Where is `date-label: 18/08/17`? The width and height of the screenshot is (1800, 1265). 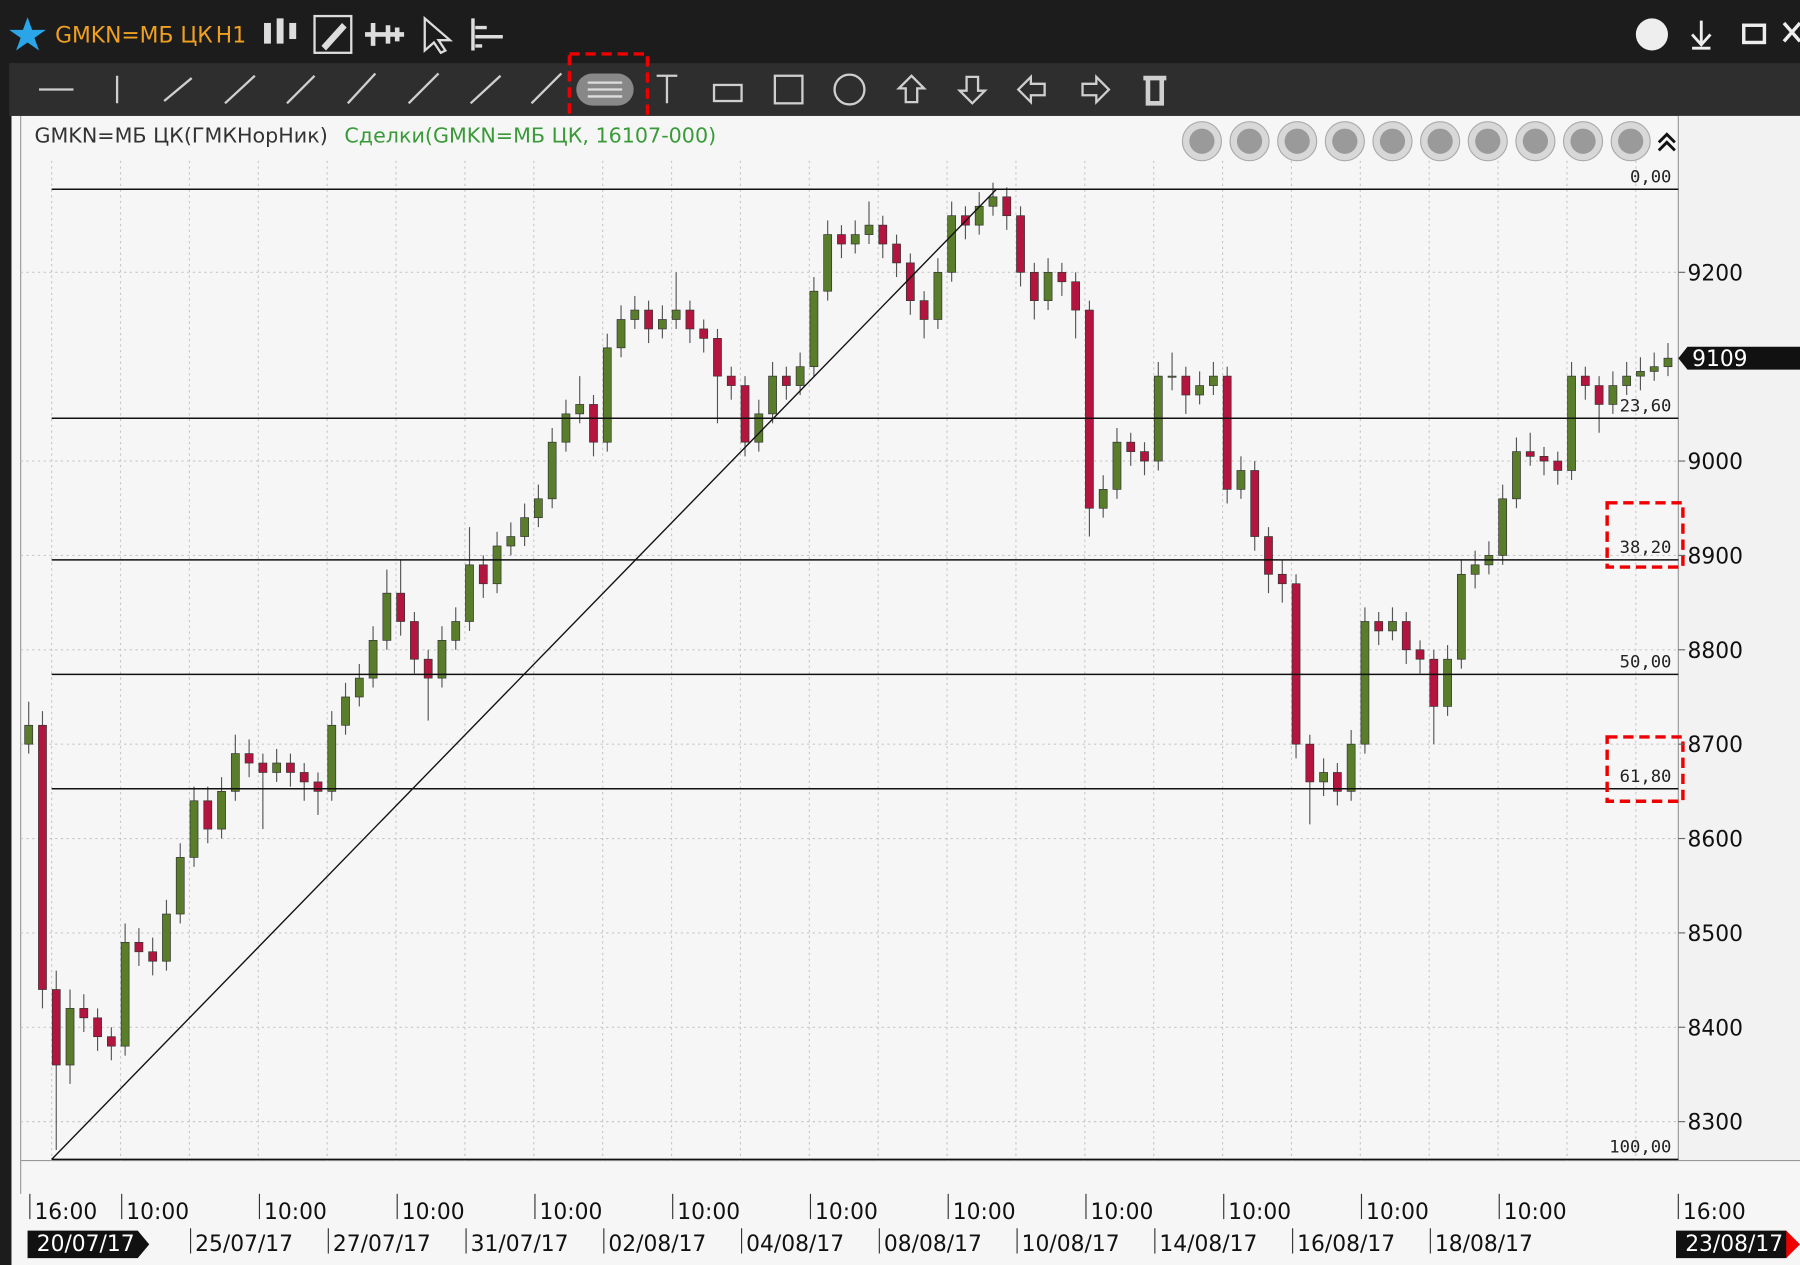 date-label: 18/08/17 is located at coordinates (1484, 1244).